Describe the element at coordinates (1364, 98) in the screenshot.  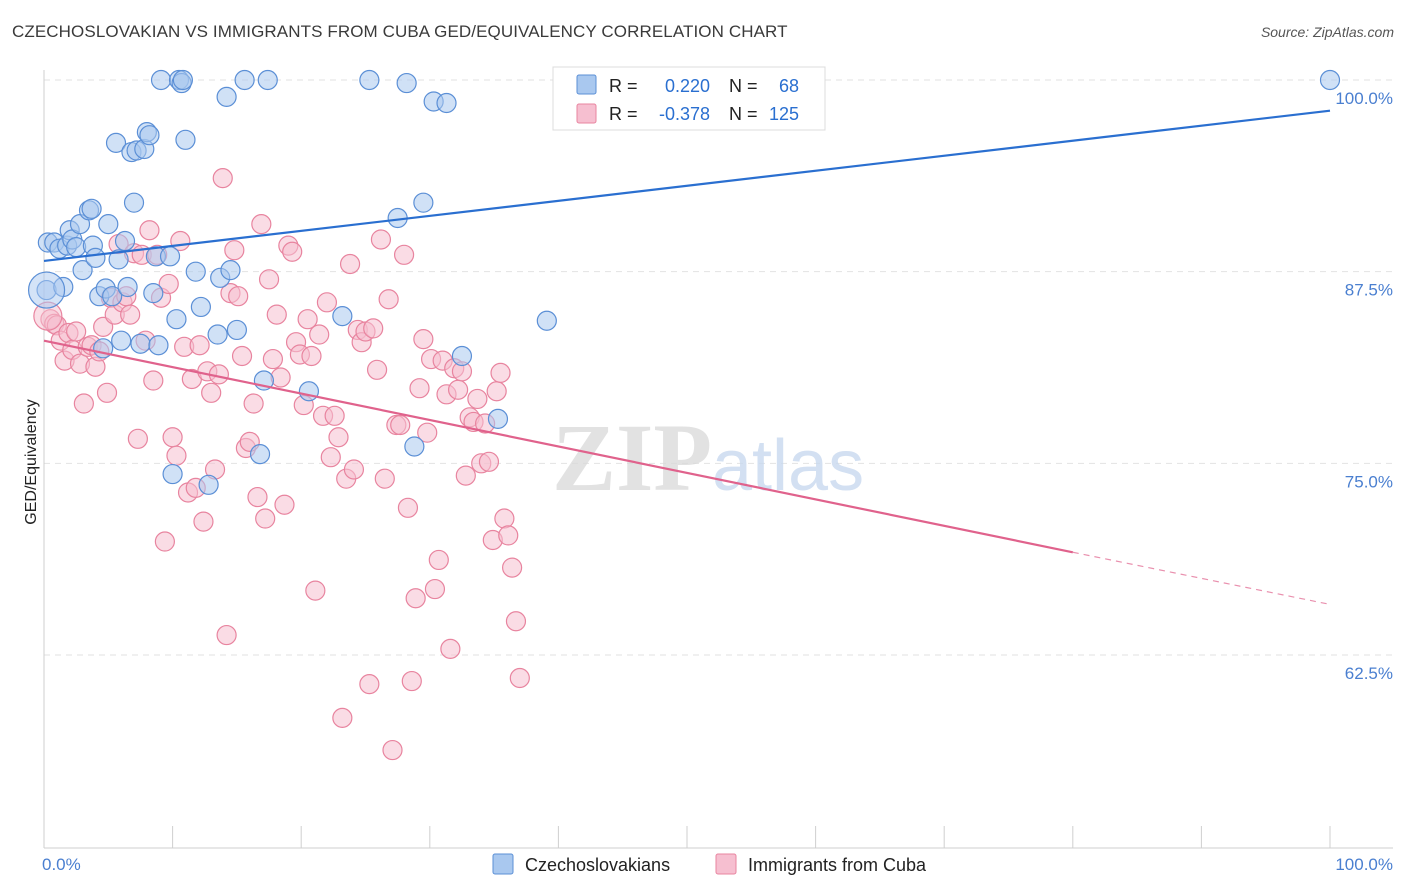
I see `y-tick-label: 100.0%` at that location.